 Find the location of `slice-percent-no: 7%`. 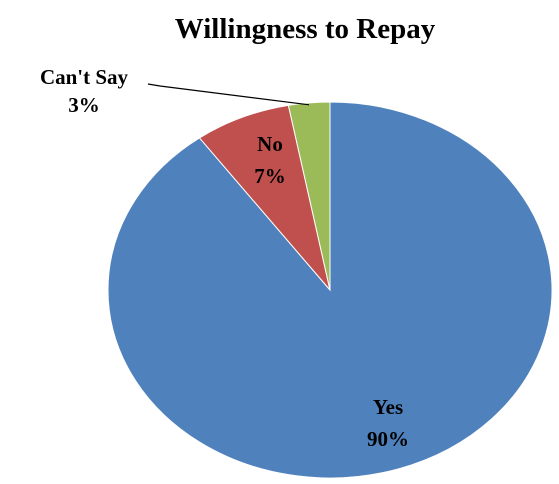

slice-percent-no: 7% is located at coordinates (270, 176).